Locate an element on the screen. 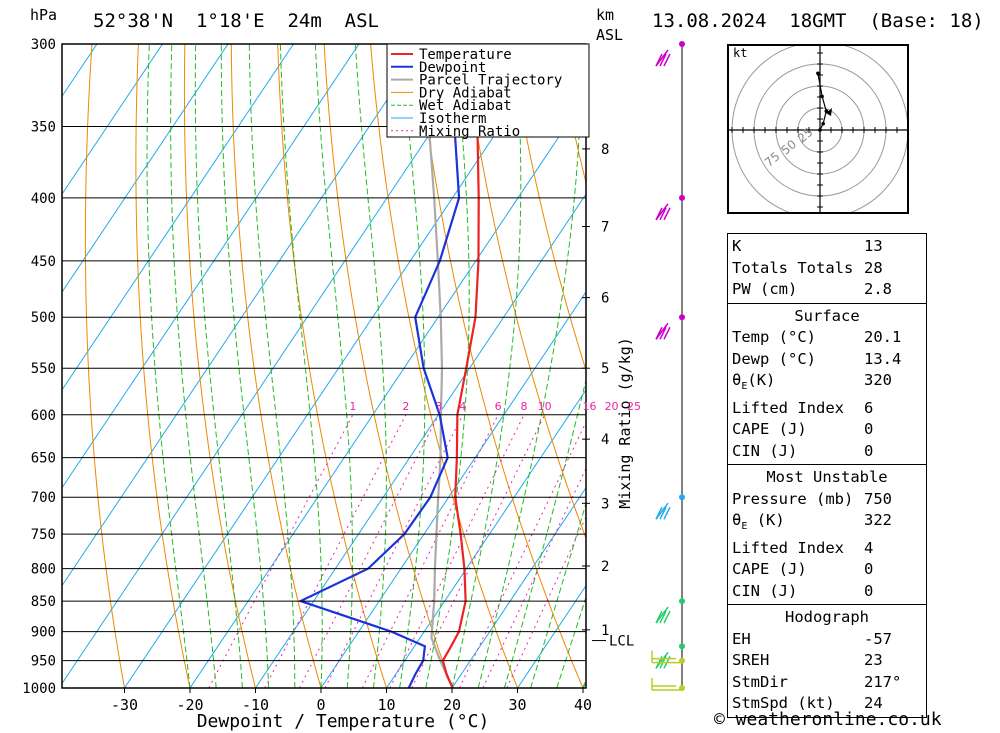 This screenshot has height=733, width=1000. temp-tick-label: 20 is located at coordinates (452, 705).